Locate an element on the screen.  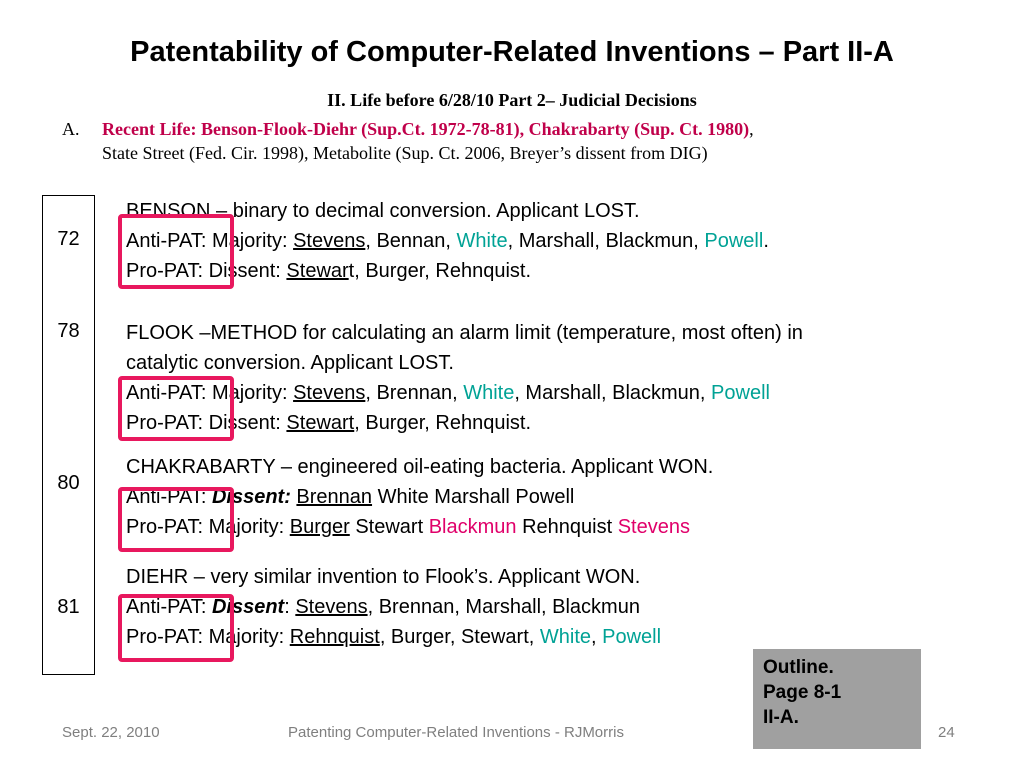
justice-text: White Marshall Powell is located at coordinates (473, 497).